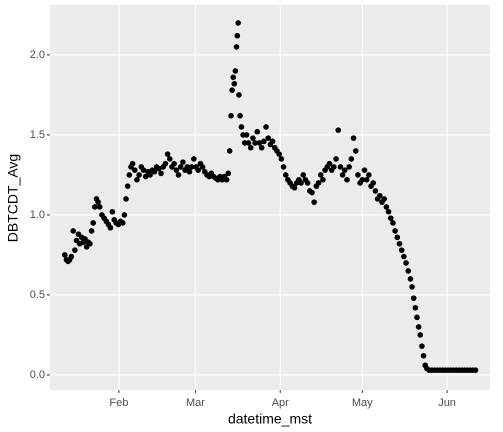 This screenshot has width=503, height=432. What do you see at coordinates (195, 403) in the screenshot?
I see `x-tick-label: Mar` at bounding box center [195, 403].